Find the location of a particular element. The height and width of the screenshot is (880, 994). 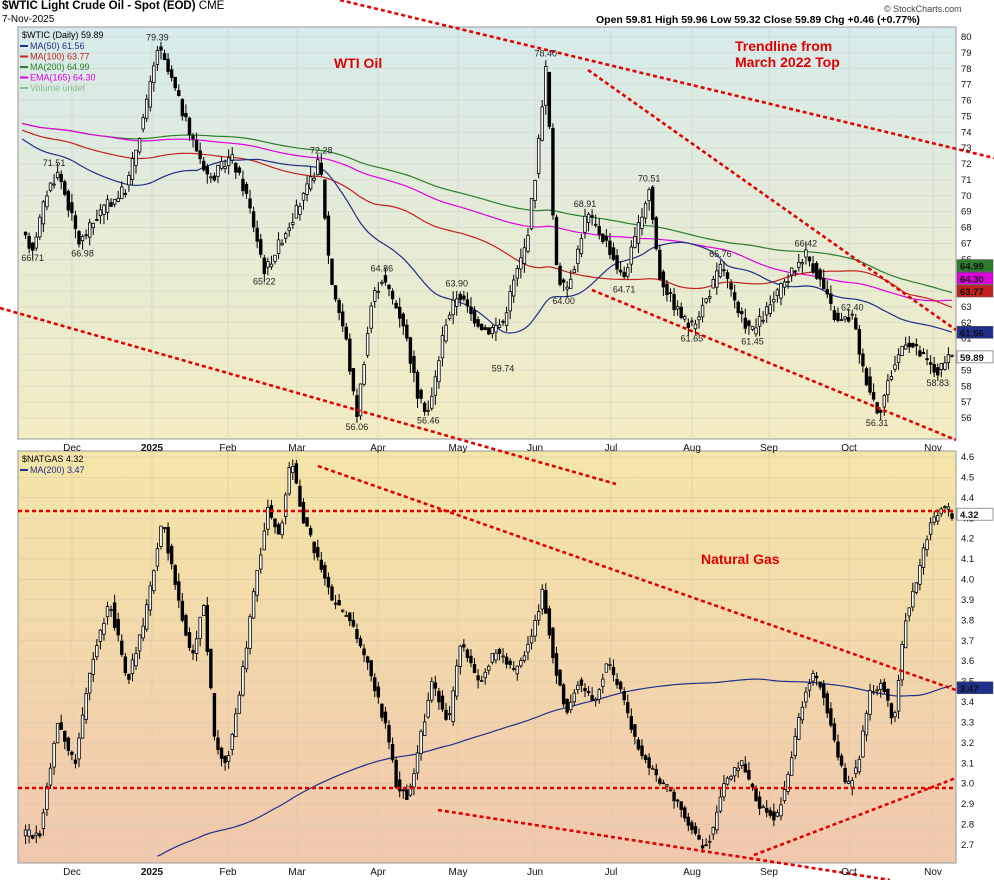

gas-last-value-tag: 3.47 is located at coordinates (969, 689).